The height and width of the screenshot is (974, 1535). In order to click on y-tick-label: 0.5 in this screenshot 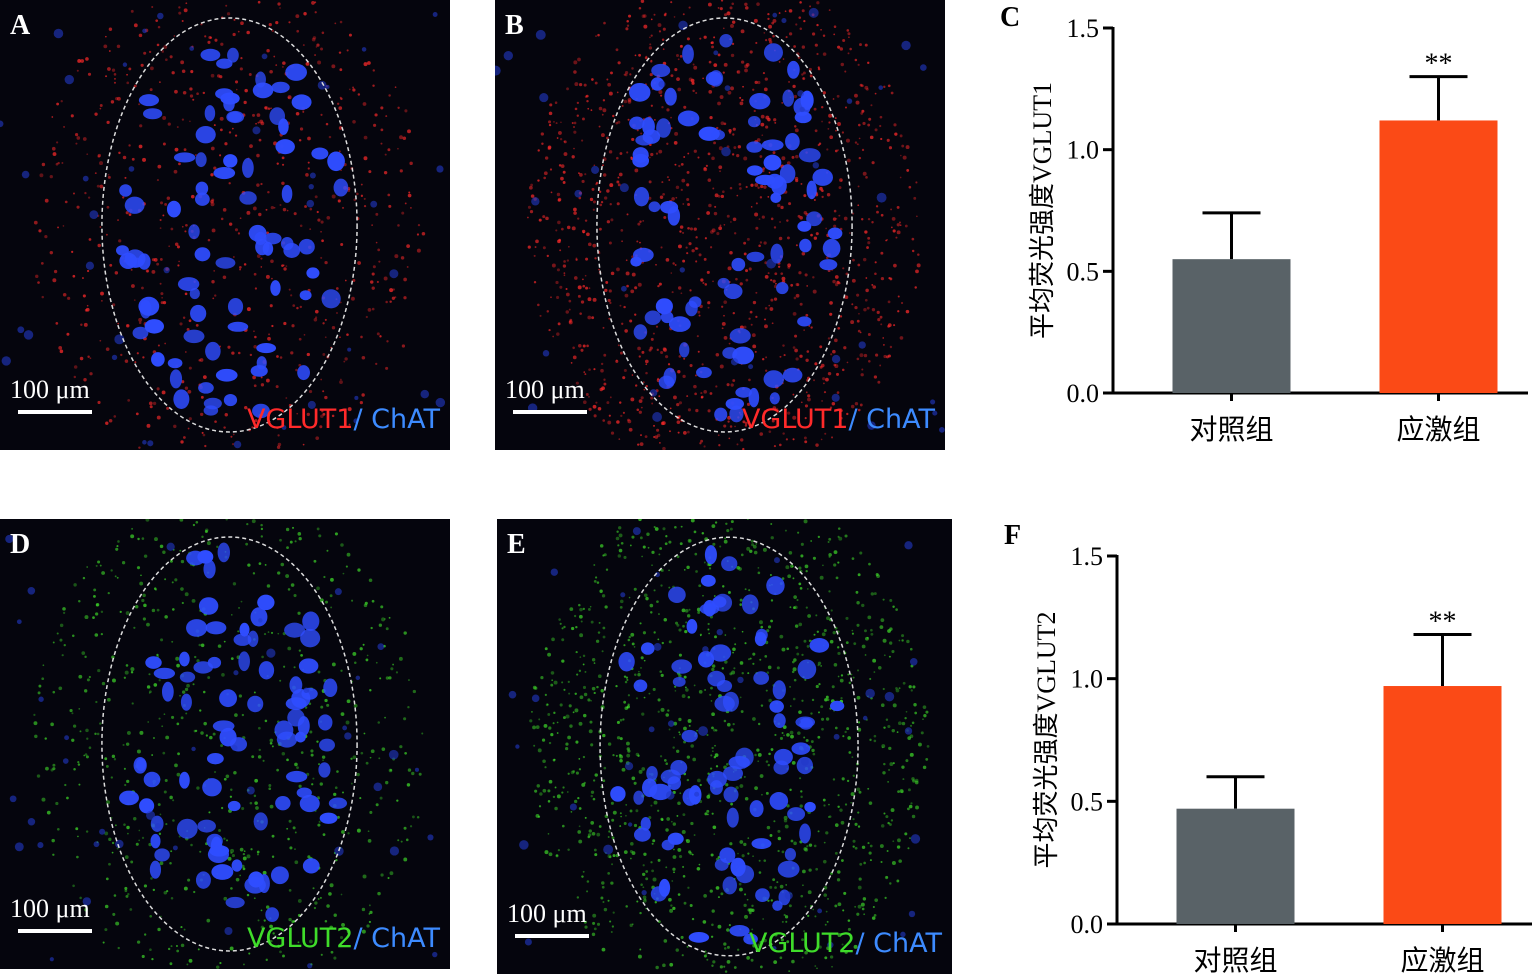, I will do `click(1087, 801)`.